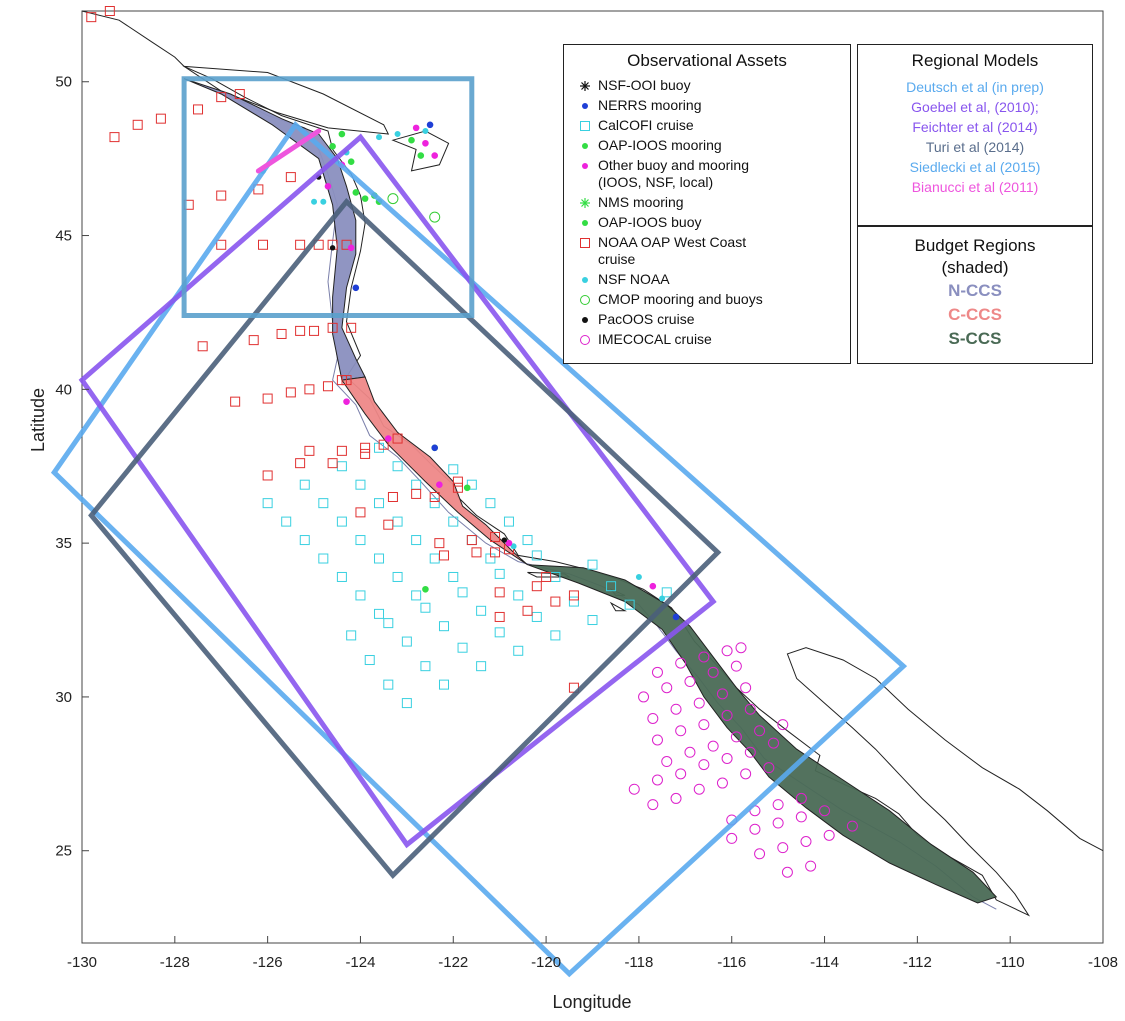 The height and width of the screenshot is (1021, 1125). I want to click on y-tick-label: 50, so click(63, 82).